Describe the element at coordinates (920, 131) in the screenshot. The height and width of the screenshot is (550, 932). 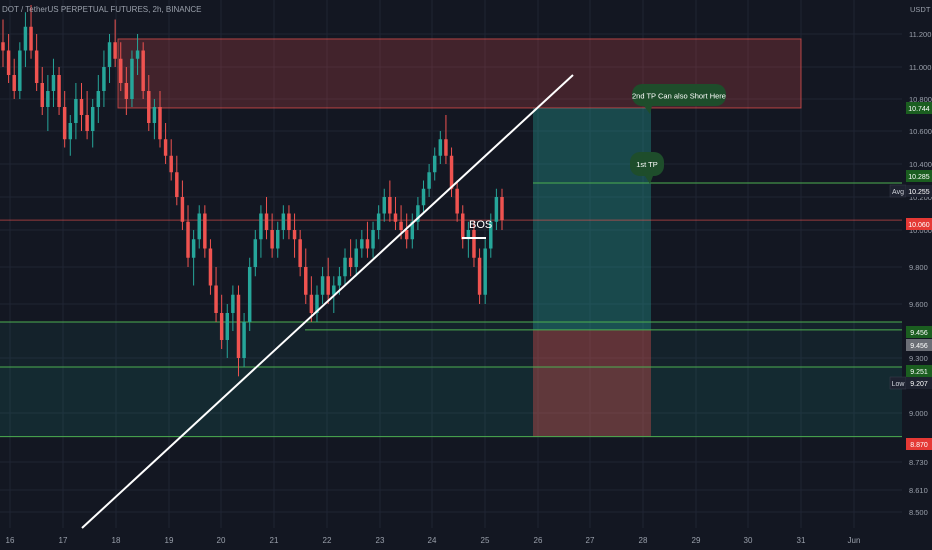
I see `price-tick-label: 10.600` at that location.